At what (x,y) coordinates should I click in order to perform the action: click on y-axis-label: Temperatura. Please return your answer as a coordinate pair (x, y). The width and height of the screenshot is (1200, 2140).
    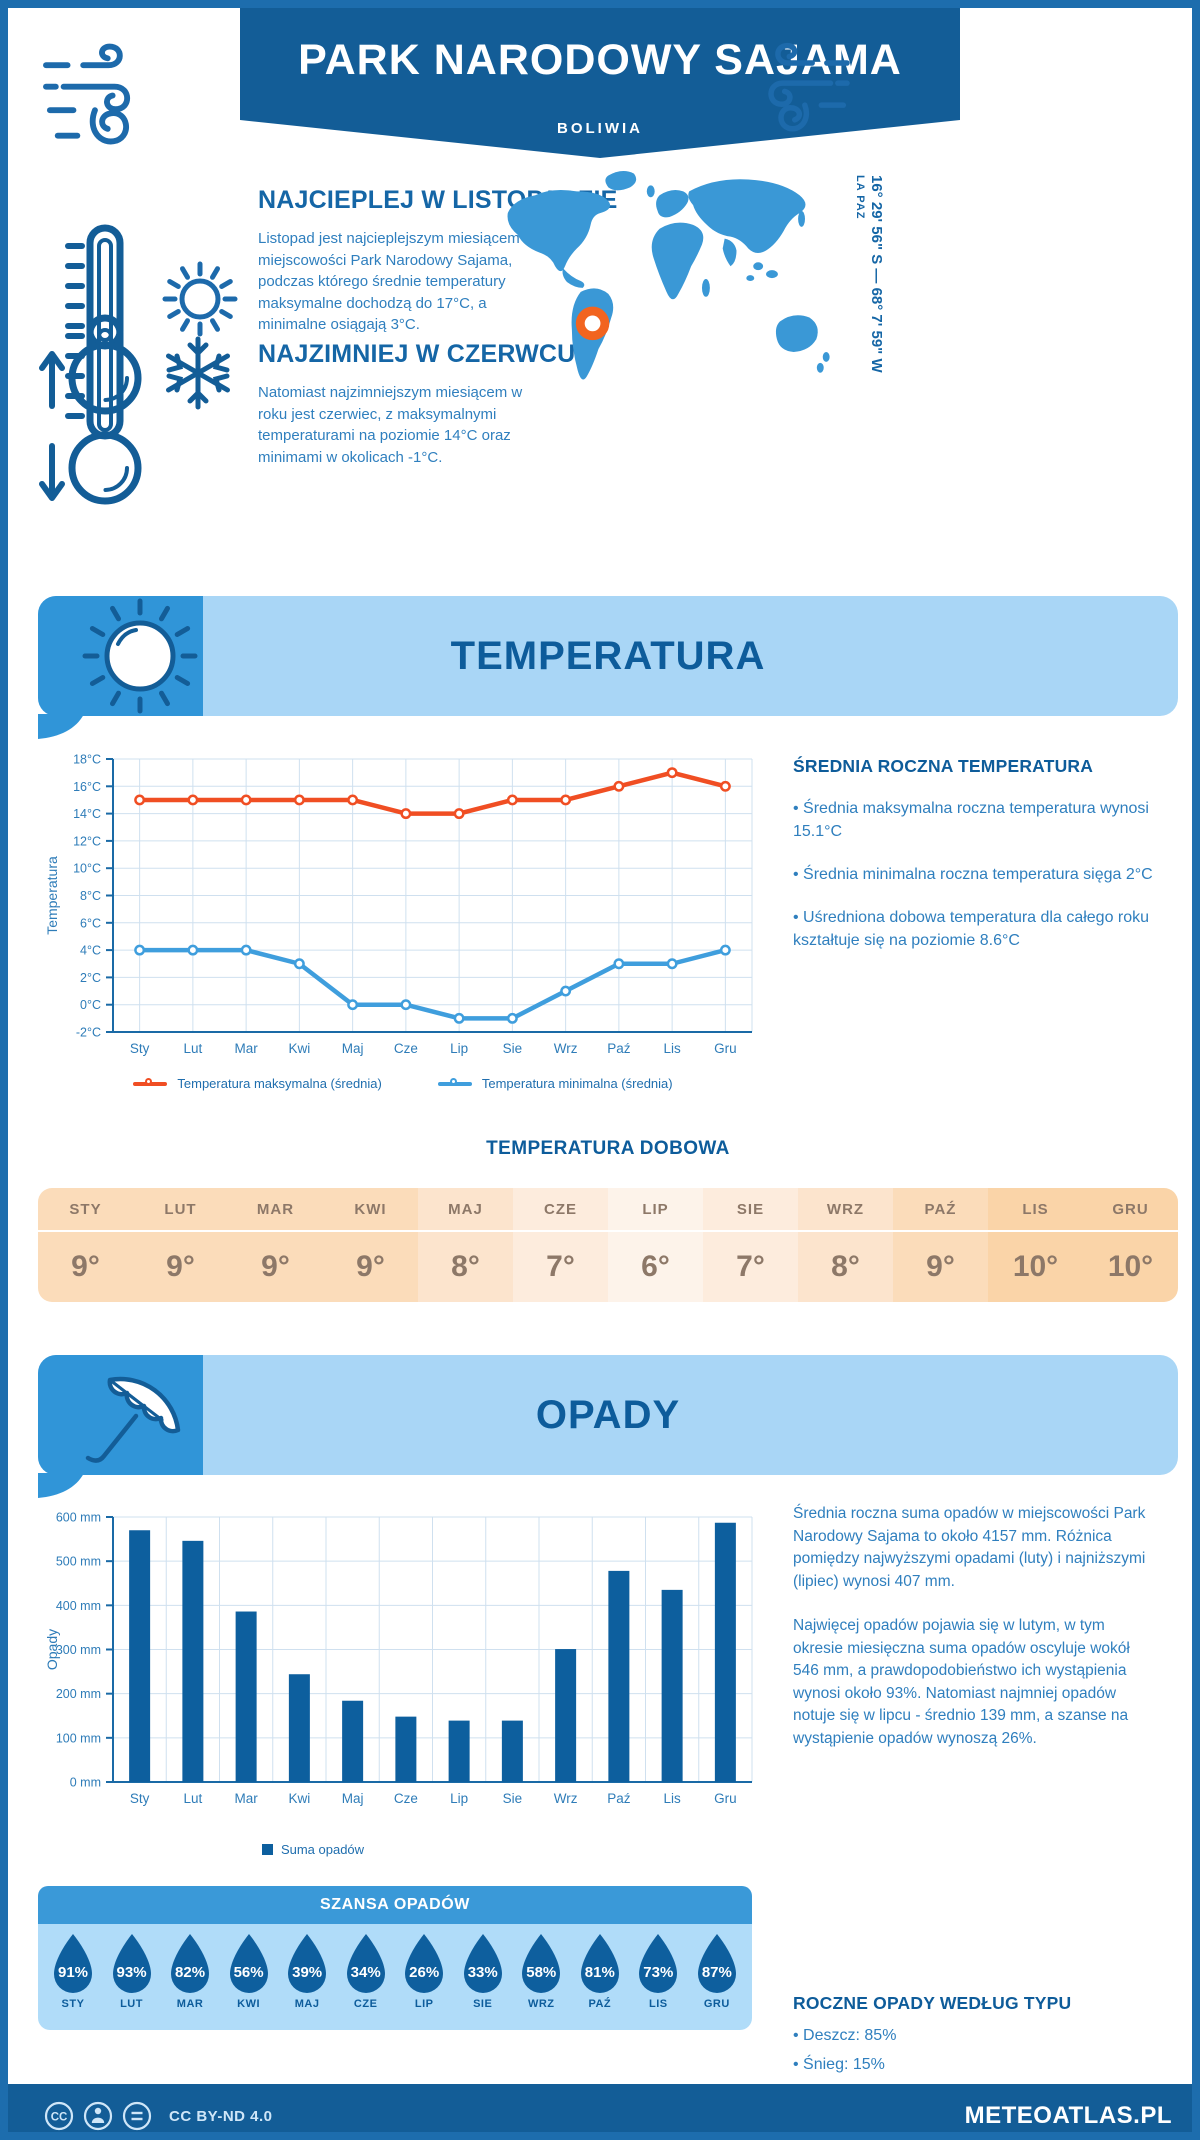
    Looking at the image, I should click on (52, 895).